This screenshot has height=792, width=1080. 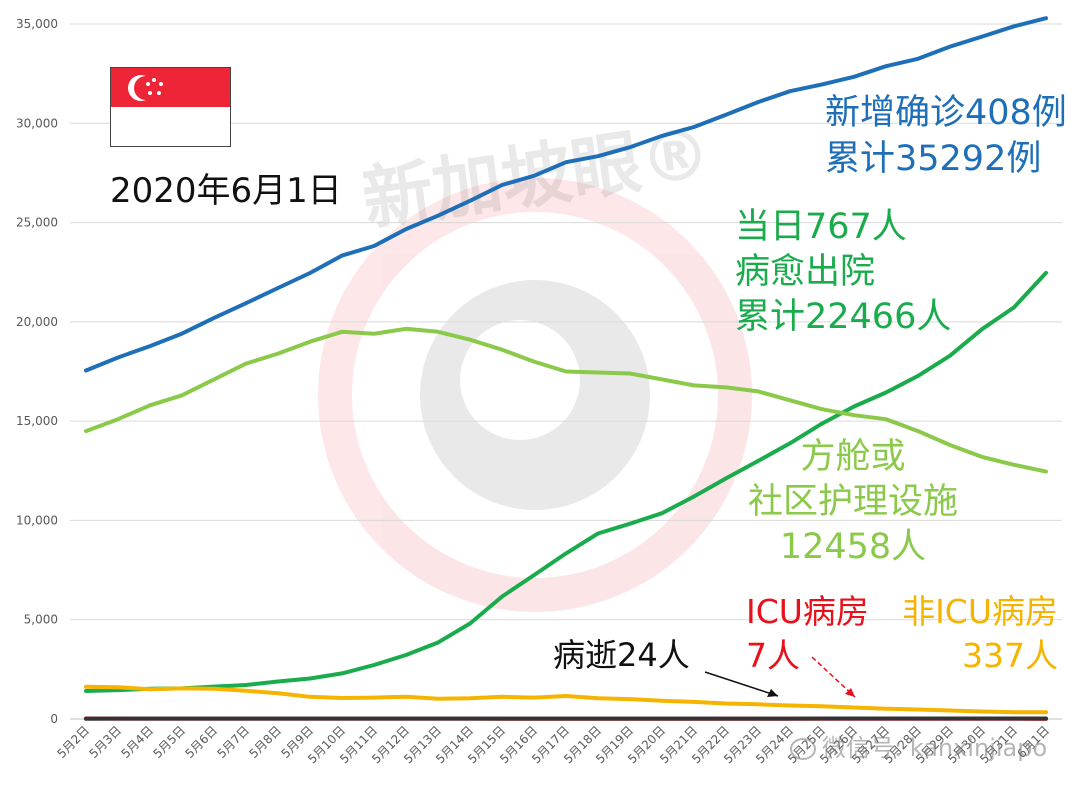 What do you see at coordinates (37, 24) in the screenshot?
I see `y-tick-label: 35,000` at bounding box center [37, 24].